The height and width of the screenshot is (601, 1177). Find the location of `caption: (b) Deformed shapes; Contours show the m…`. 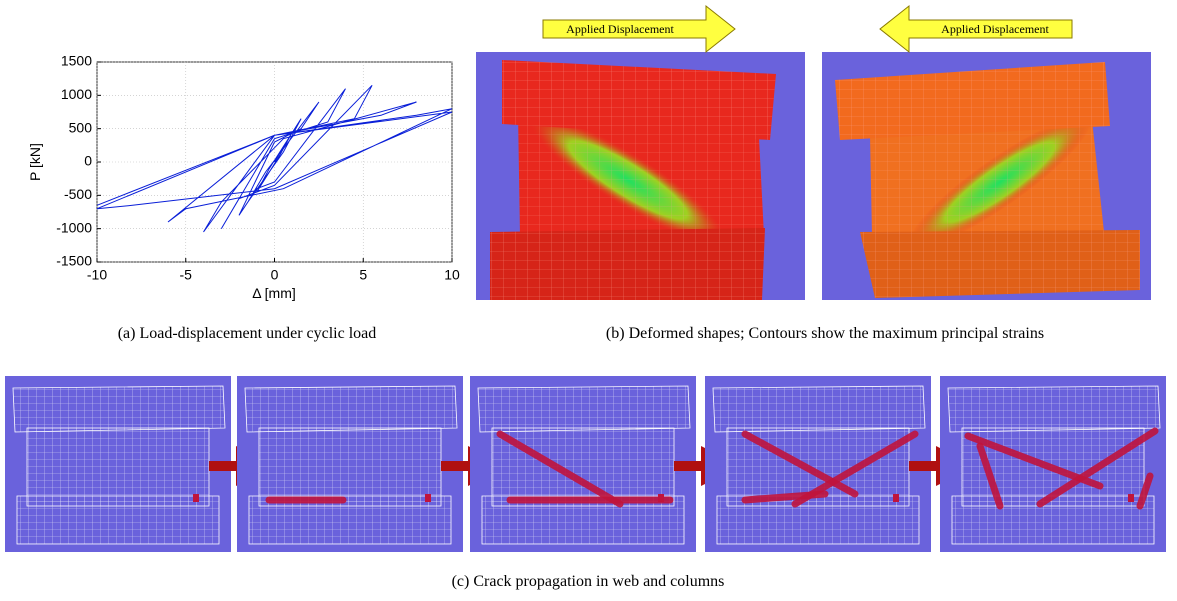

caption: (b) Deformed shapes; Contours show the m… is located at coordinates (825, 333).